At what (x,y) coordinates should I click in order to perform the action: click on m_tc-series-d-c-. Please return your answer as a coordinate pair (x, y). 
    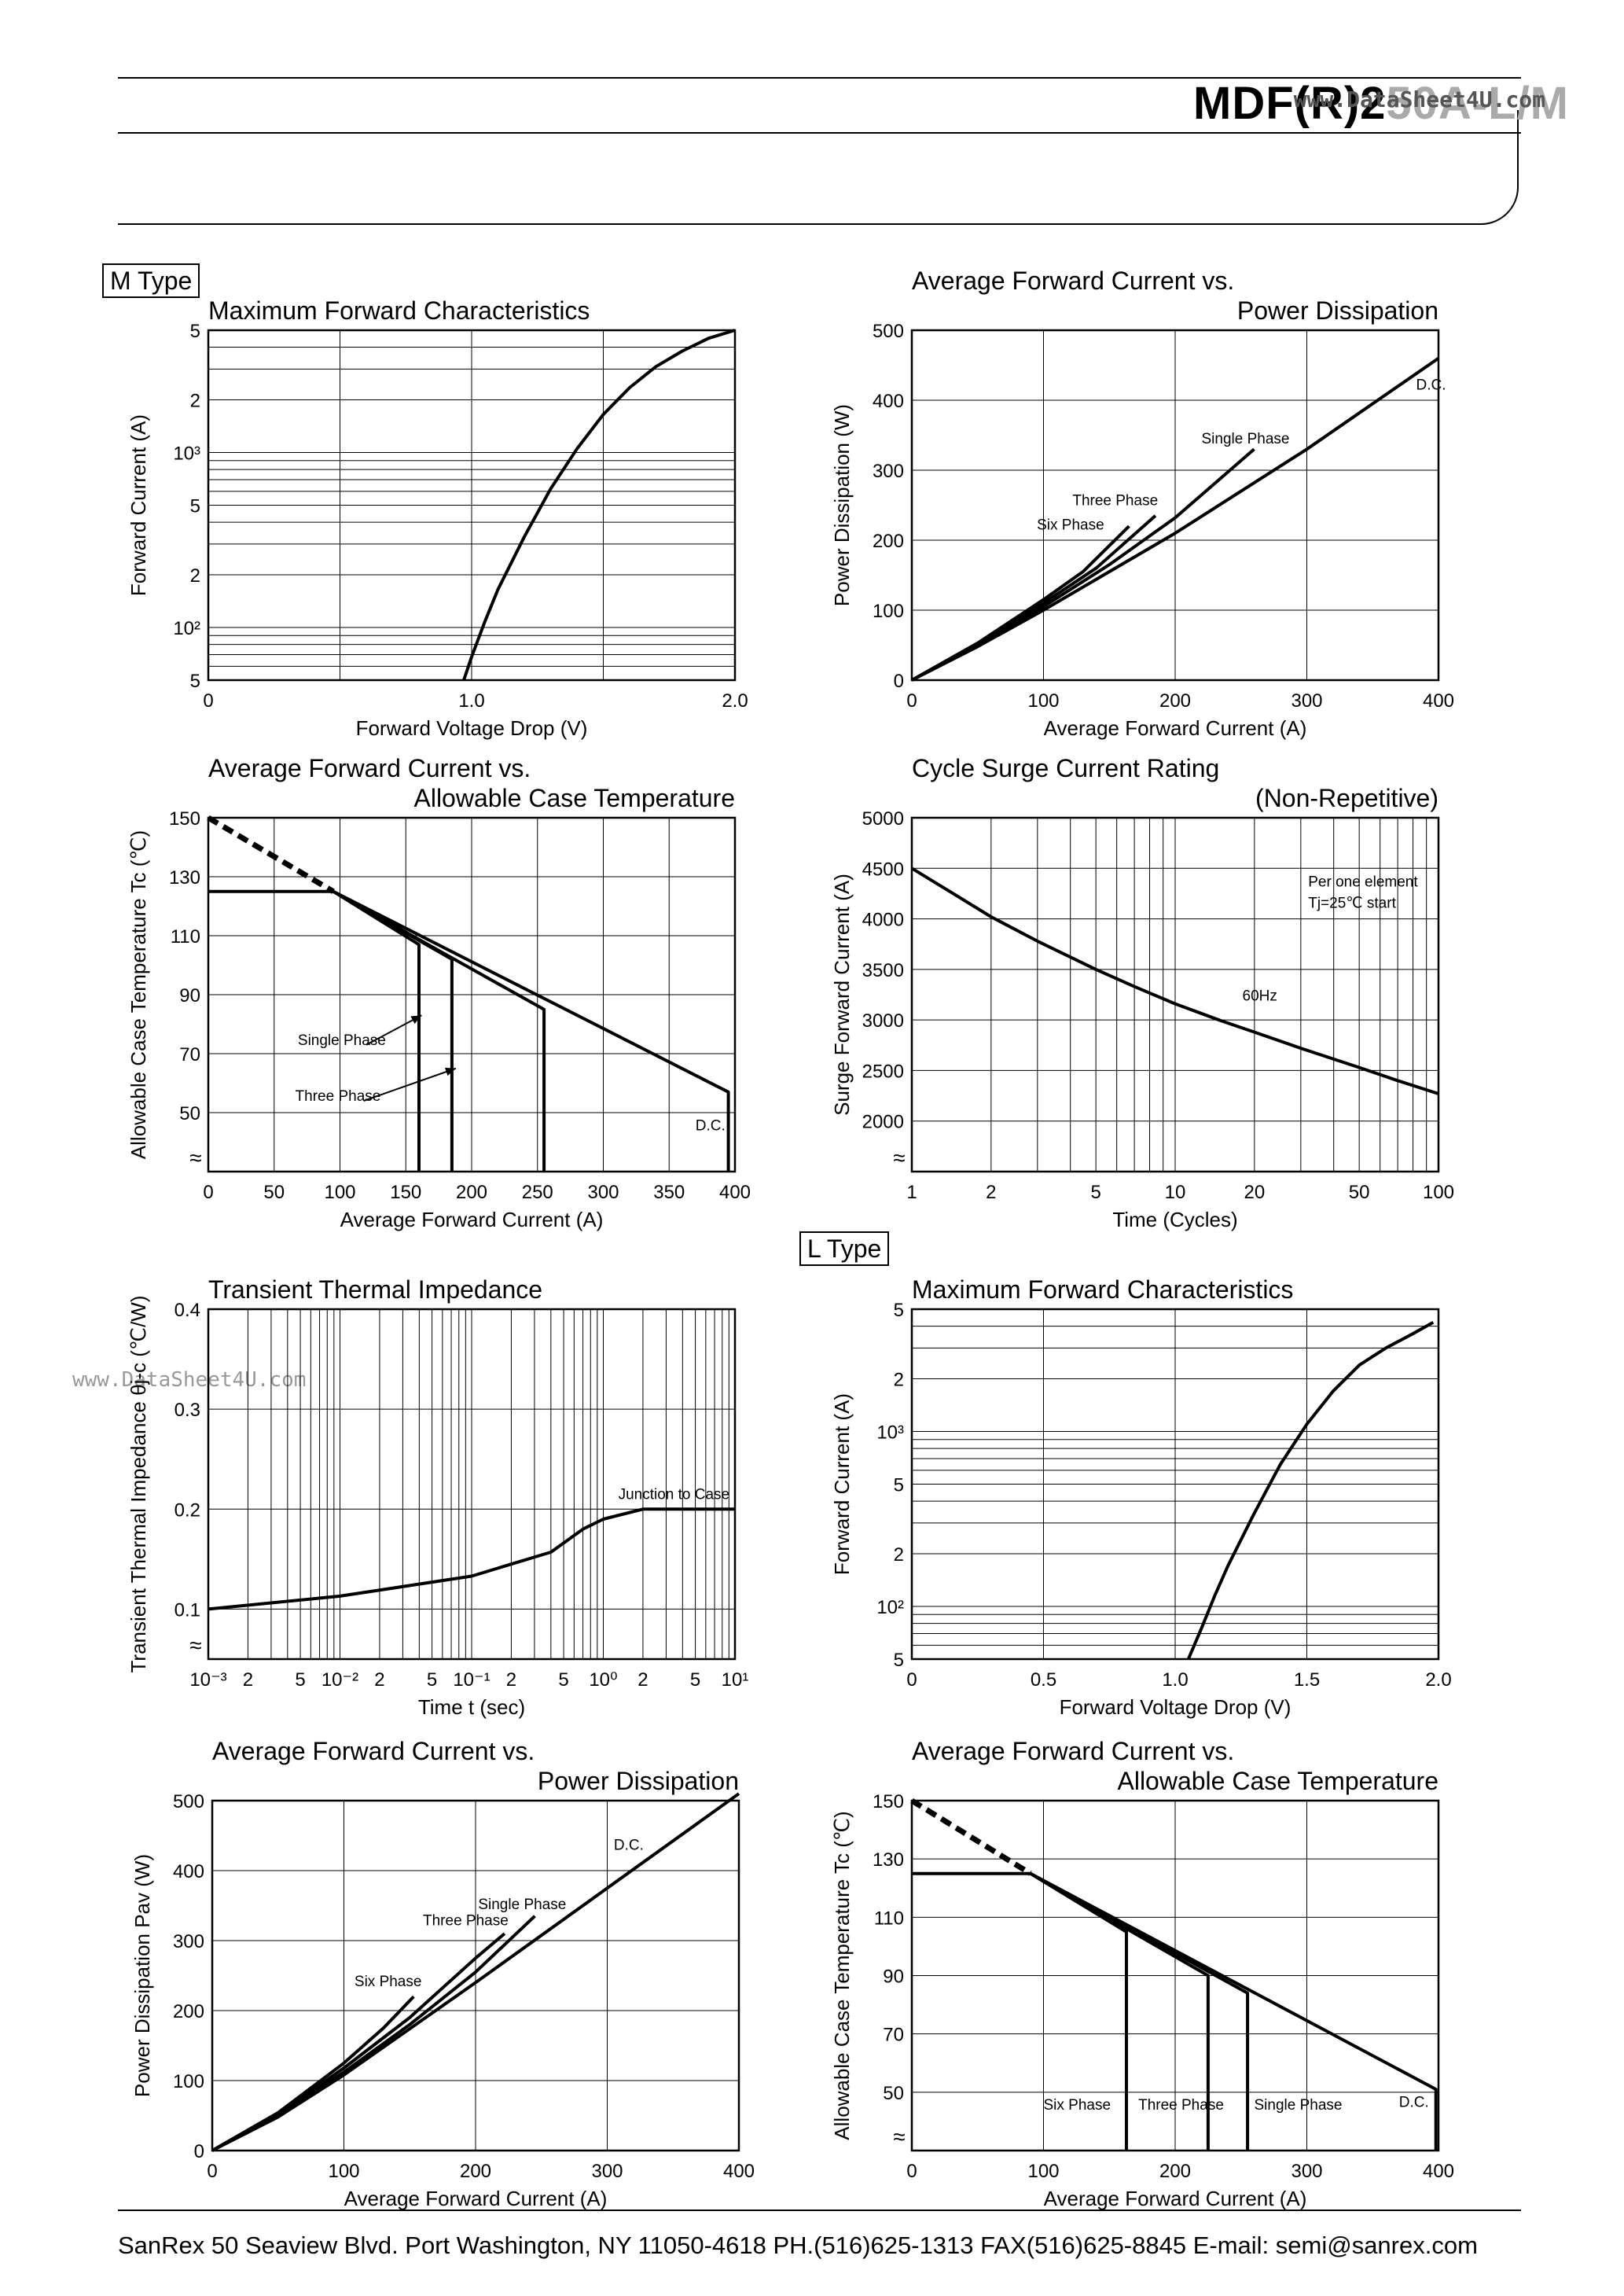
    Looking at the image, I should click on (532, 1031).